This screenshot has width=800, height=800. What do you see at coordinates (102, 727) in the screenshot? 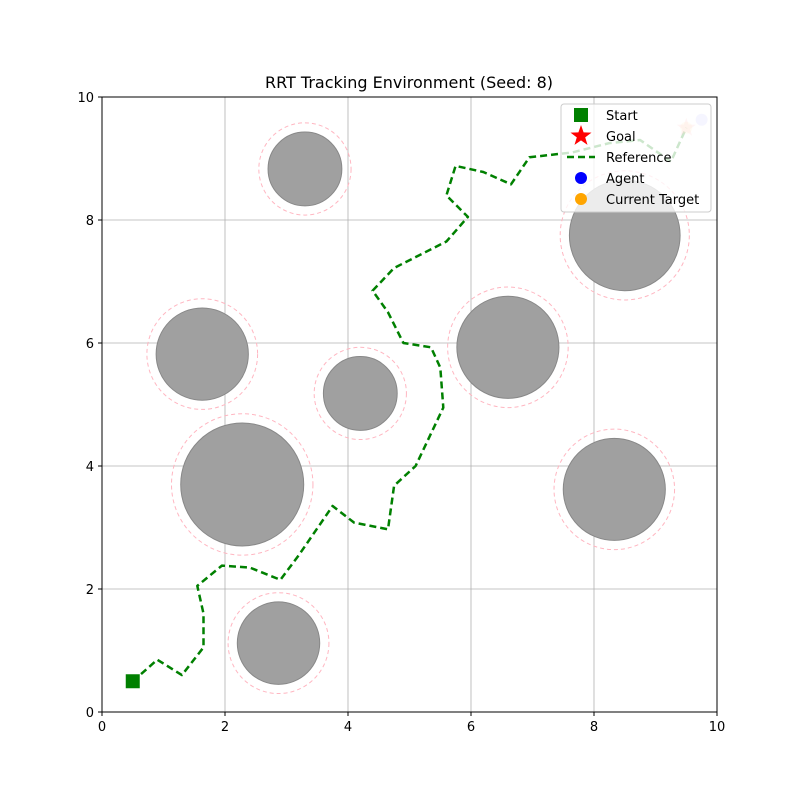
I see `x-tick-label: 0` at bounding box center [102, 727].